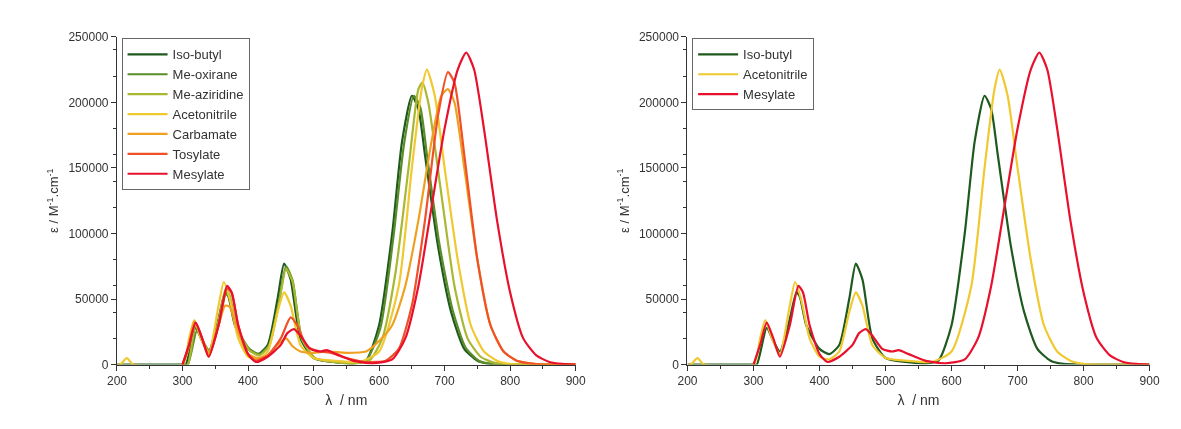  I want to click on legend-label: Tosylate, so click(196, 154).